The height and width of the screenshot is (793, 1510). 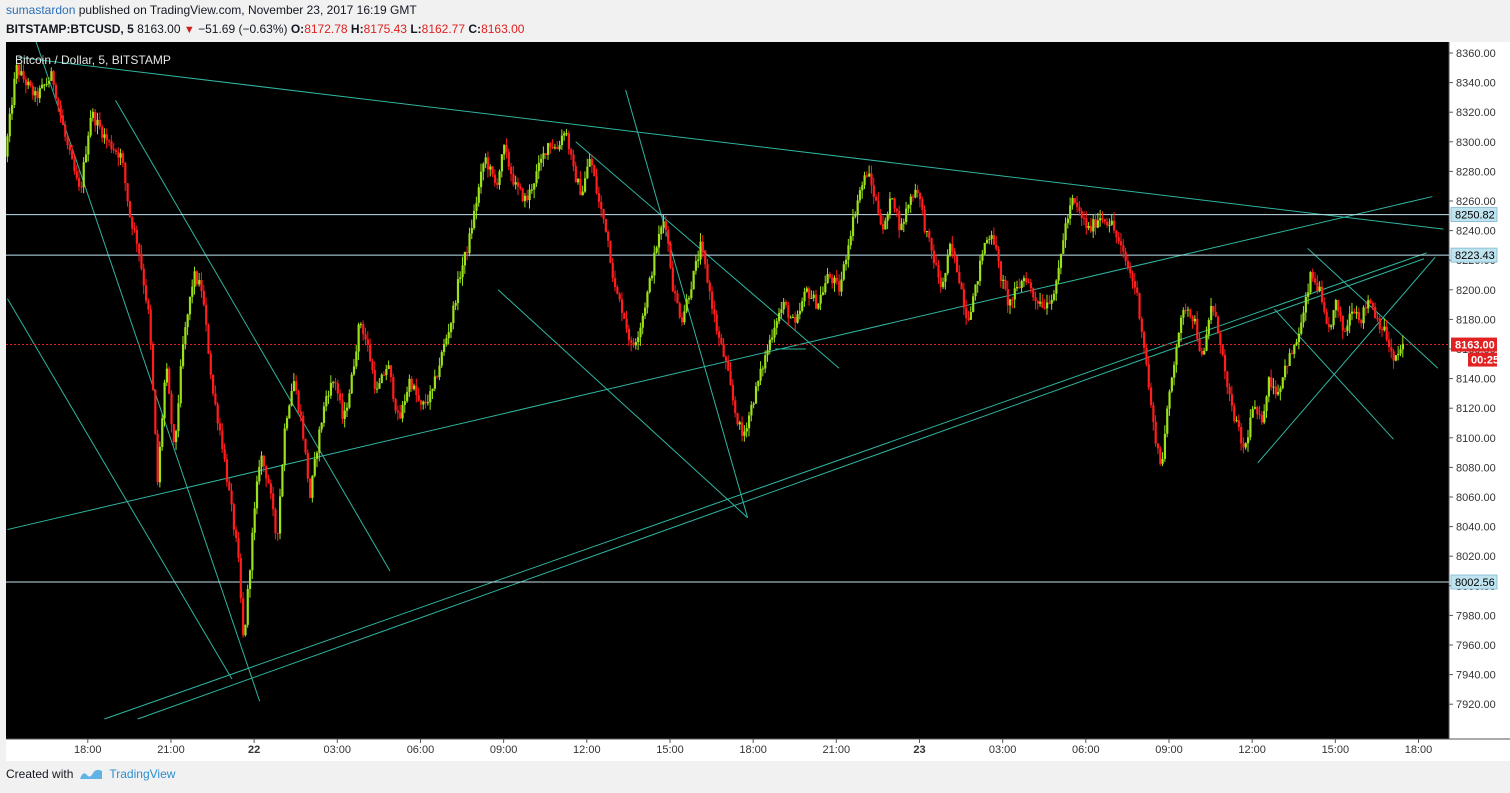 What do you see at coordinates (93, 60) in the screenshot?
I see `chart-title: Bitcoin / Dollar, 5, BITSTAMP` at bounding box center [93, 60].